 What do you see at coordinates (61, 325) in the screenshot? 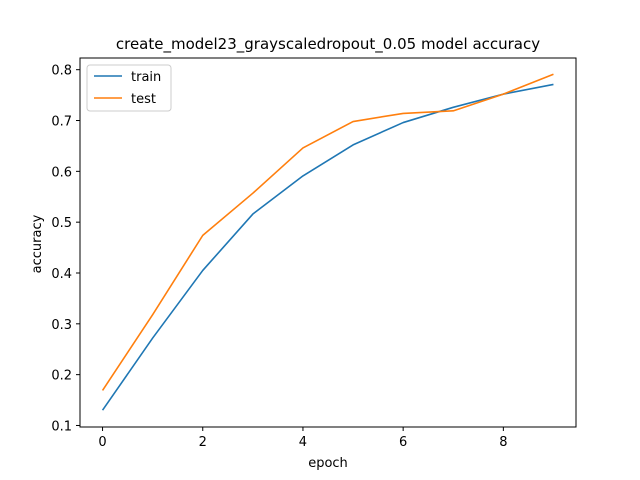
I see `y-tick-label: 0.3` at bounding box center [61, 325].